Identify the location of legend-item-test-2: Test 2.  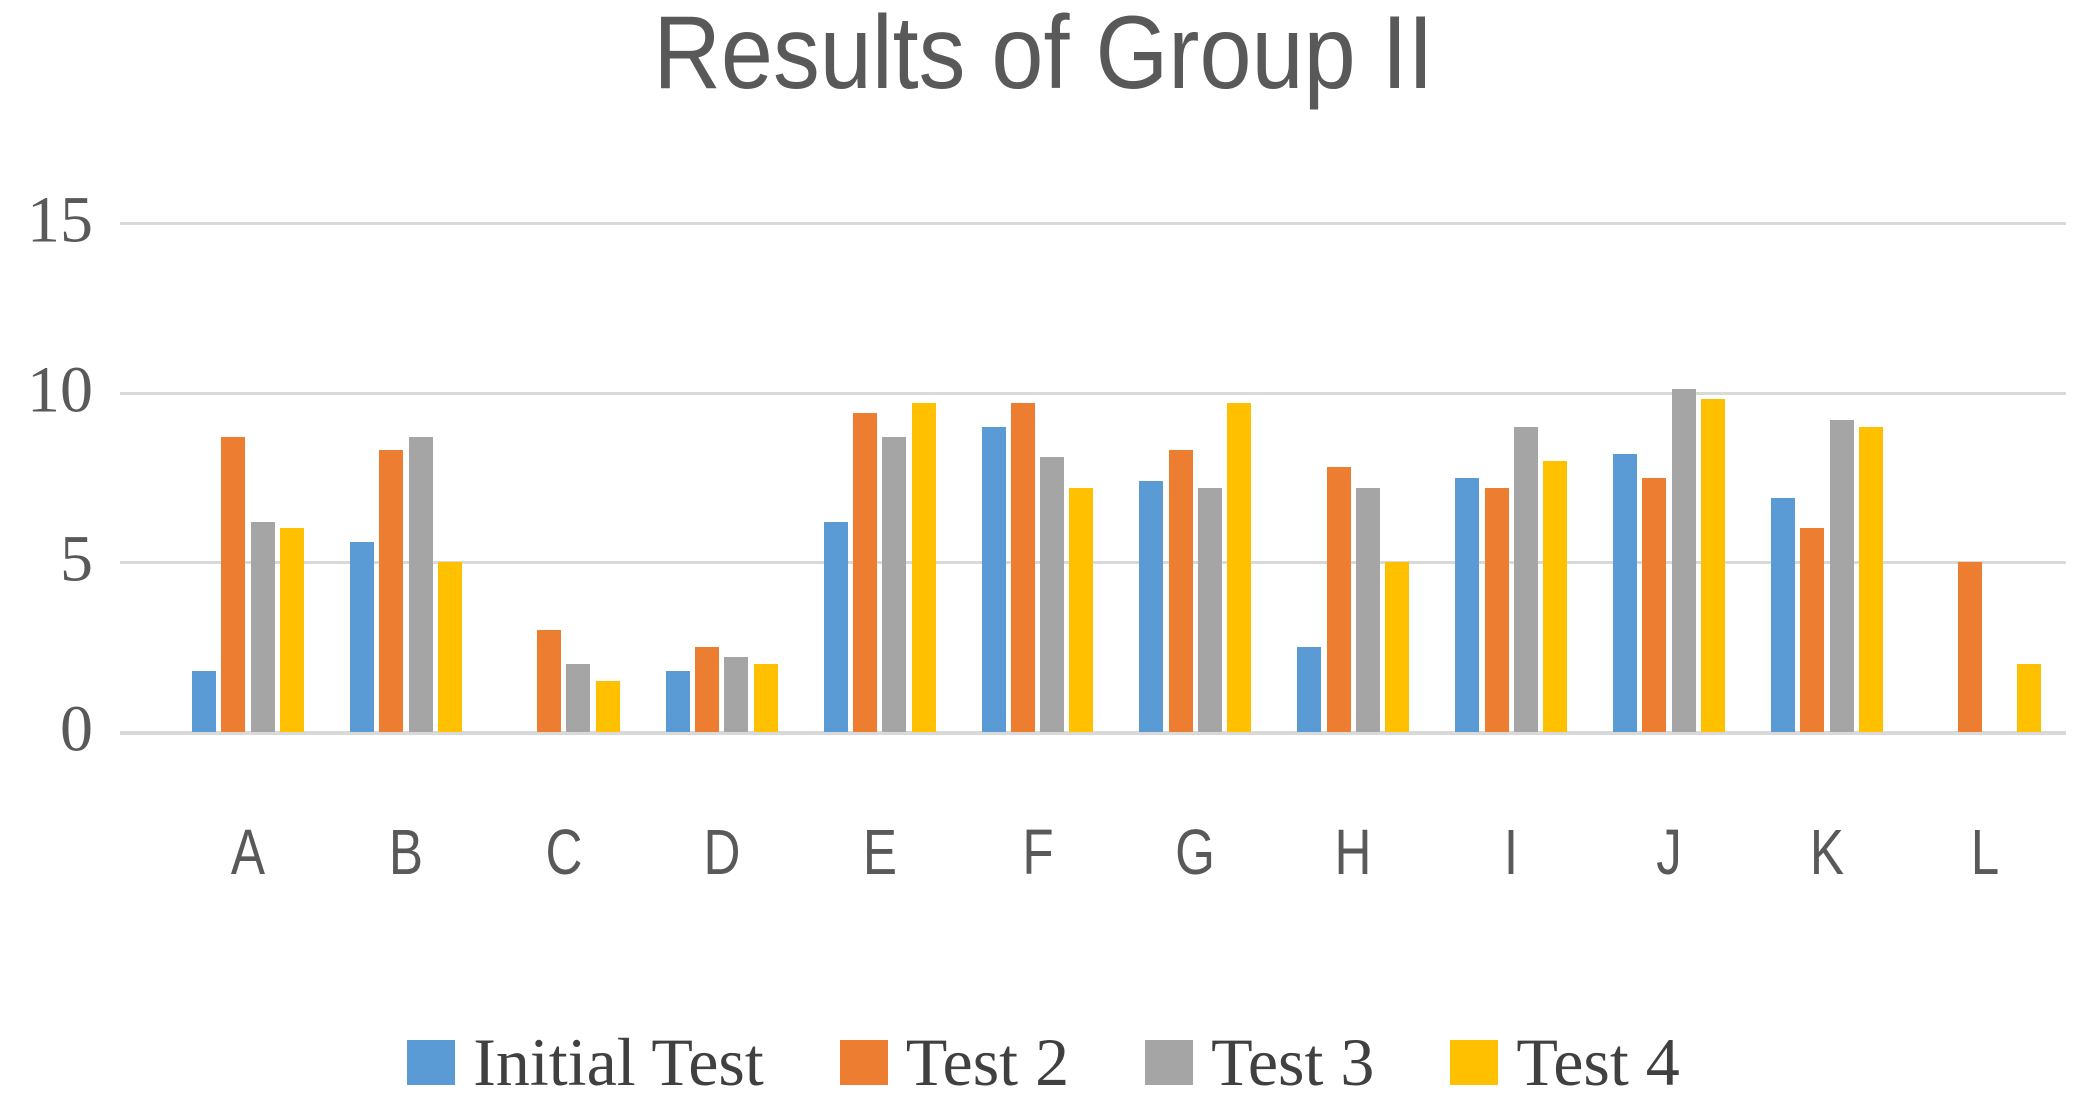
(954, 1062).